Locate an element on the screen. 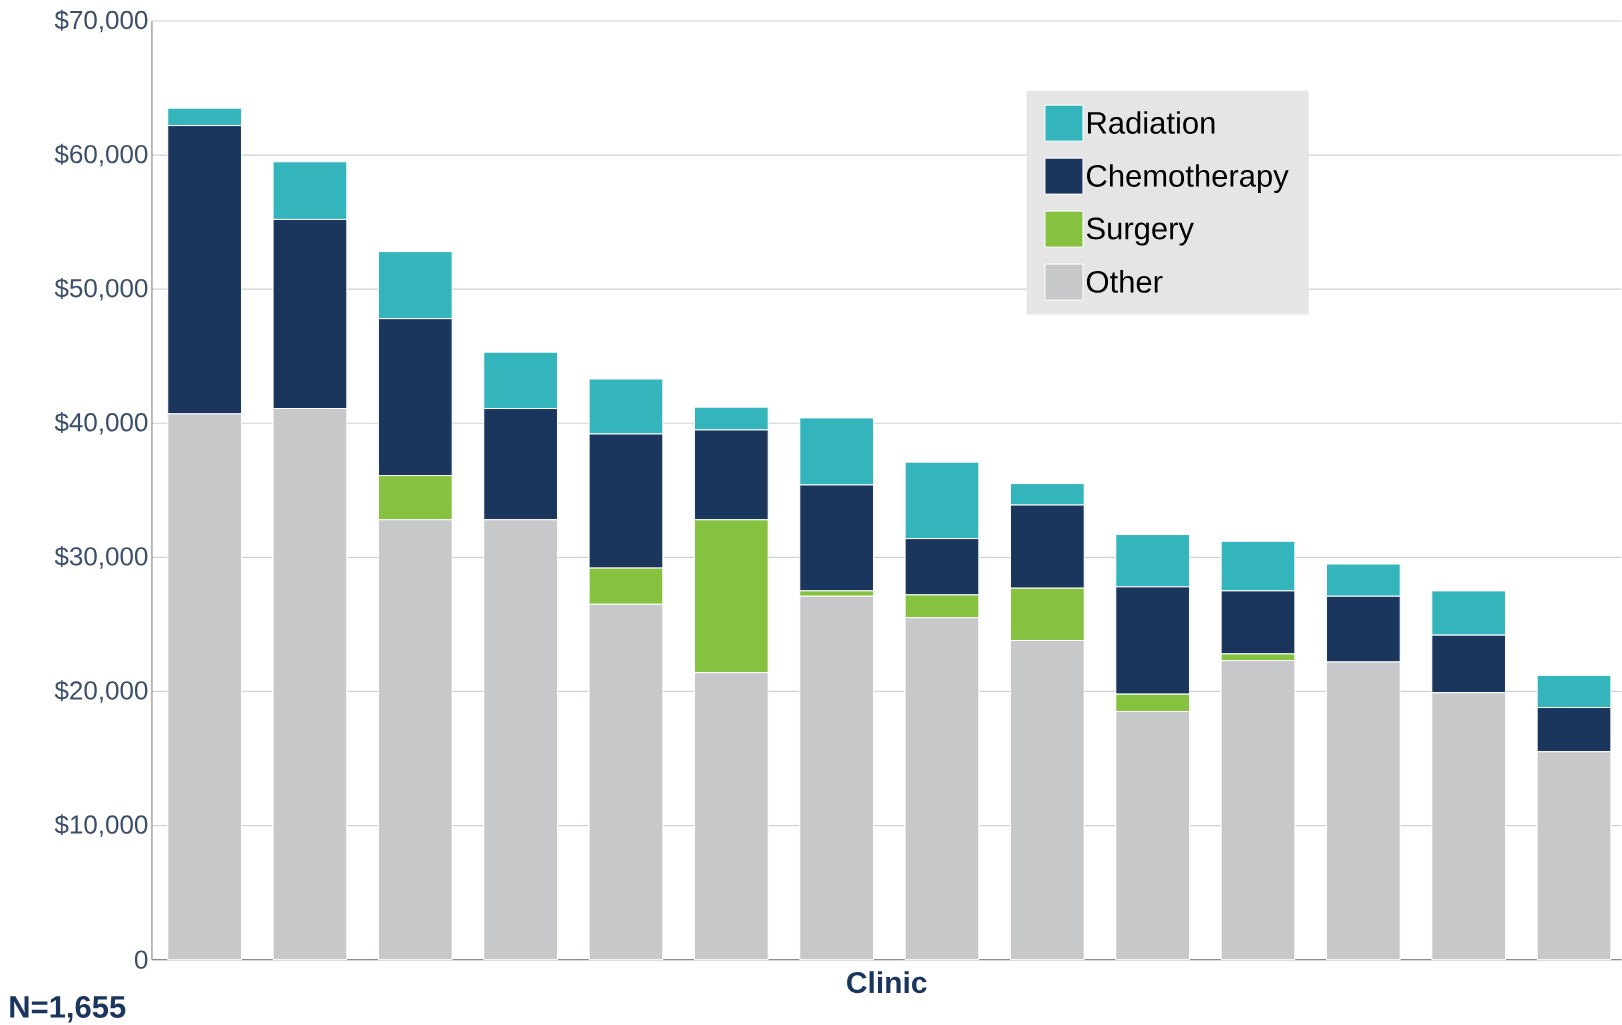 The image size is (1622, 1025). y-tick-label: $30,000 is located at coordinates (101, 557).